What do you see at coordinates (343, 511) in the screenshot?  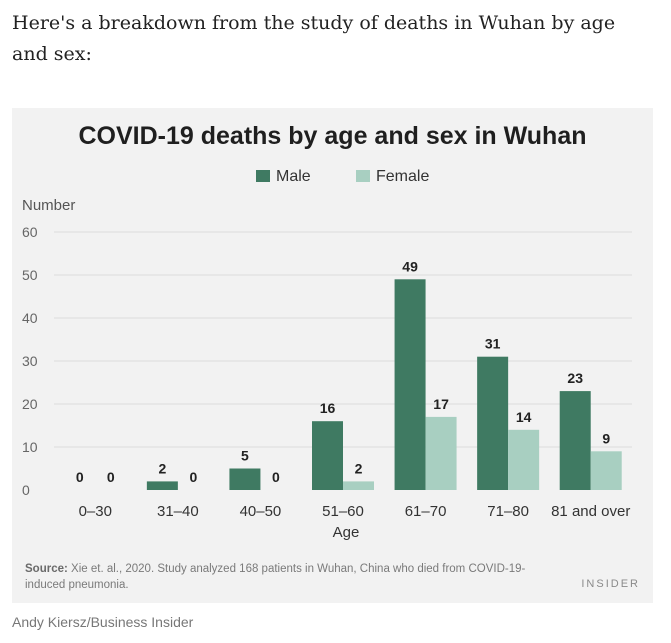 I see `x-tick-label: 51–60` at bounding box center [343, 511].